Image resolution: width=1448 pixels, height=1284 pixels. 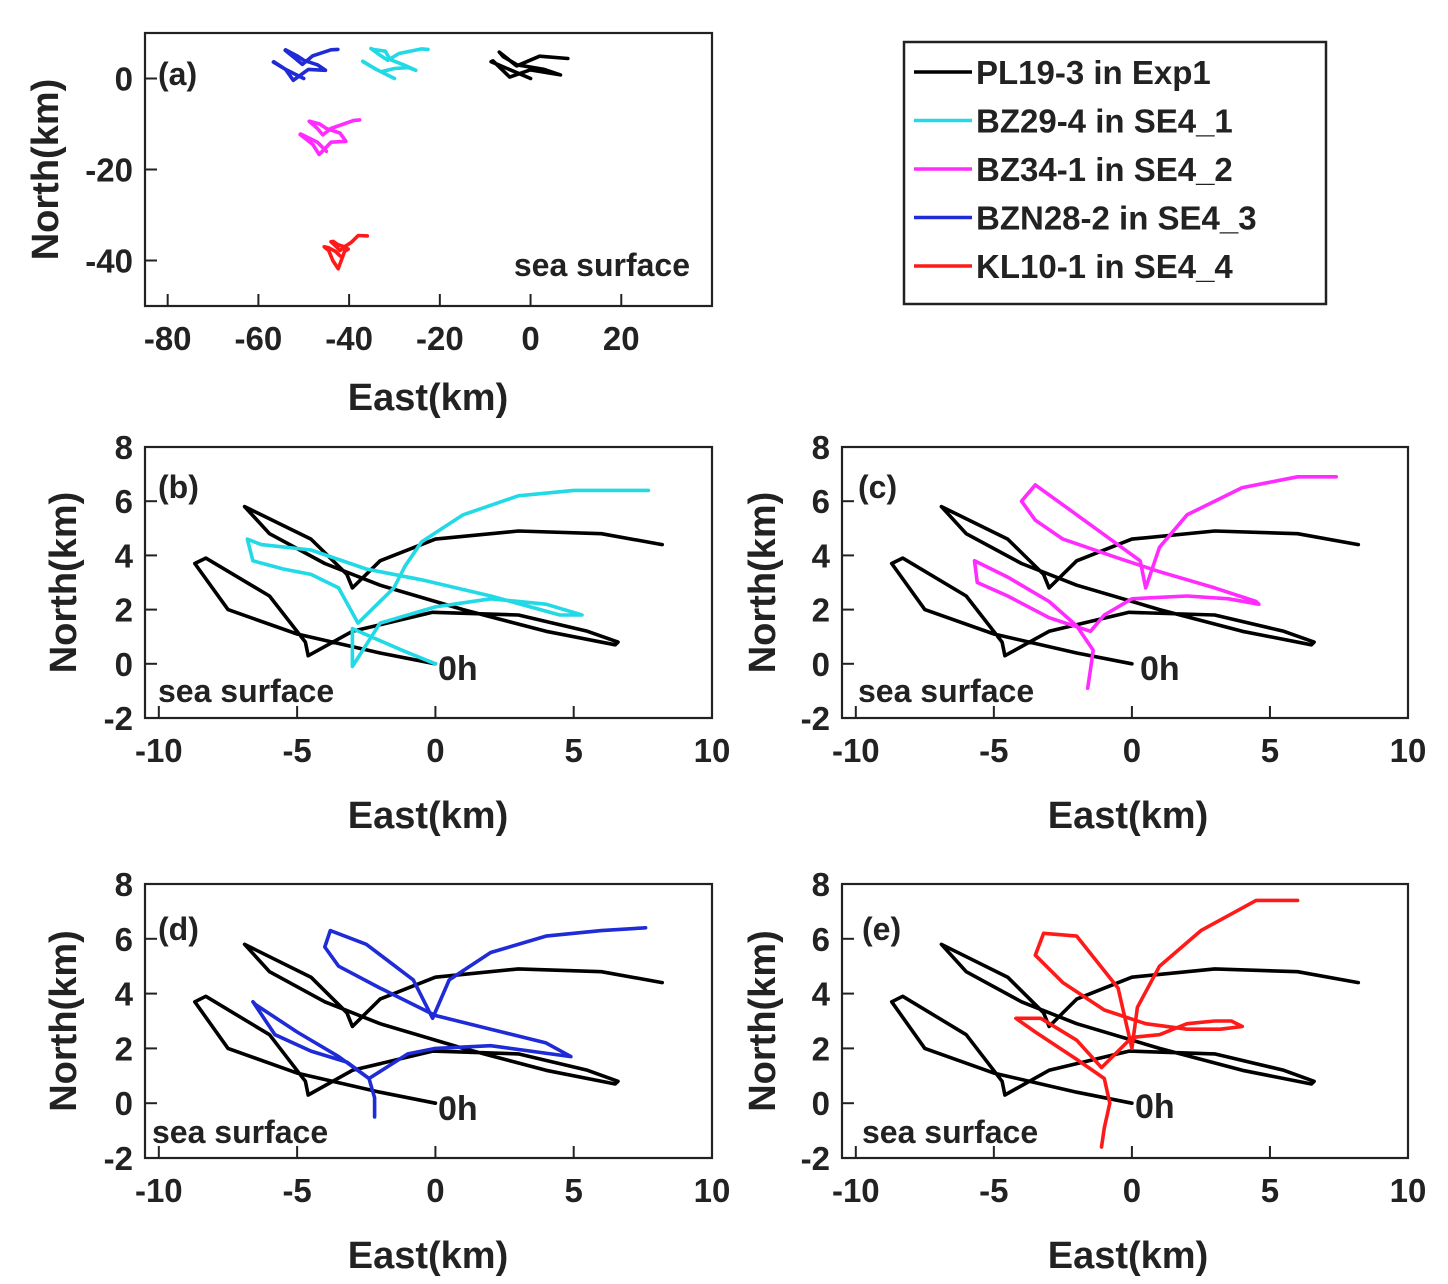 What do you see at coordinates (168, 338) in the screenshot?
I see `x-tick-label: -80` at bounding box center [168, 338].